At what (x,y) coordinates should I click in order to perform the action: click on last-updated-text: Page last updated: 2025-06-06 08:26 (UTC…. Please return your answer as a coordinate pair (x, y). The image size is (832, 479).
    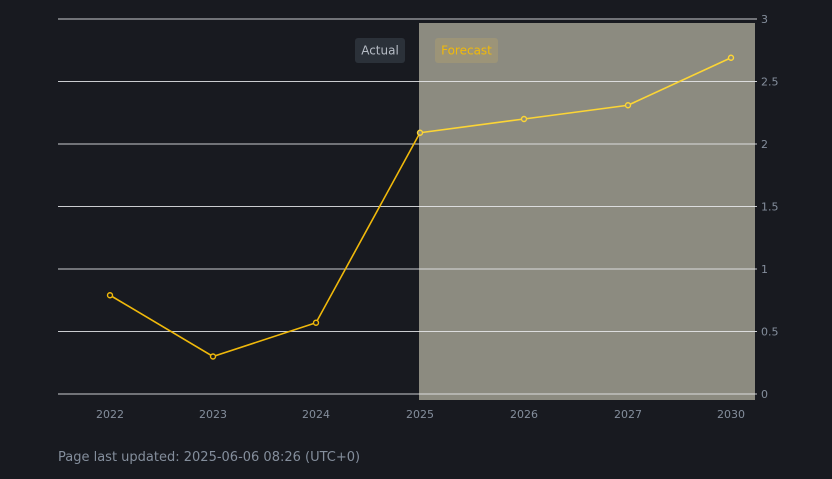
    Looking at the image, I should click on (209, 457).